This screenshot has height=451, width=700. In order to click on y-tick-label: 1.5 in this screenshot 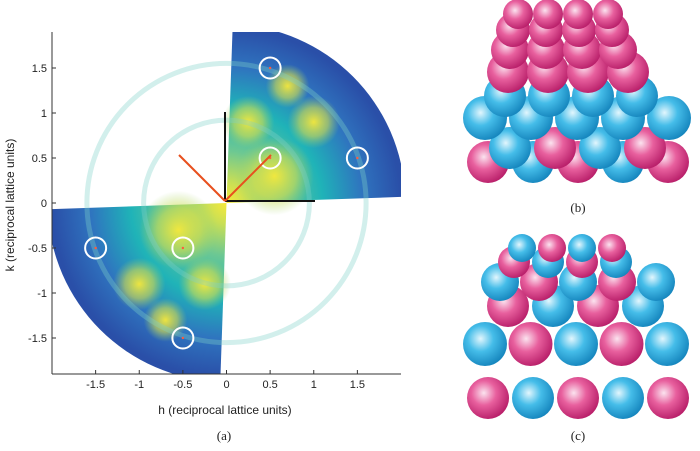, I will do `click(39, 69)`.